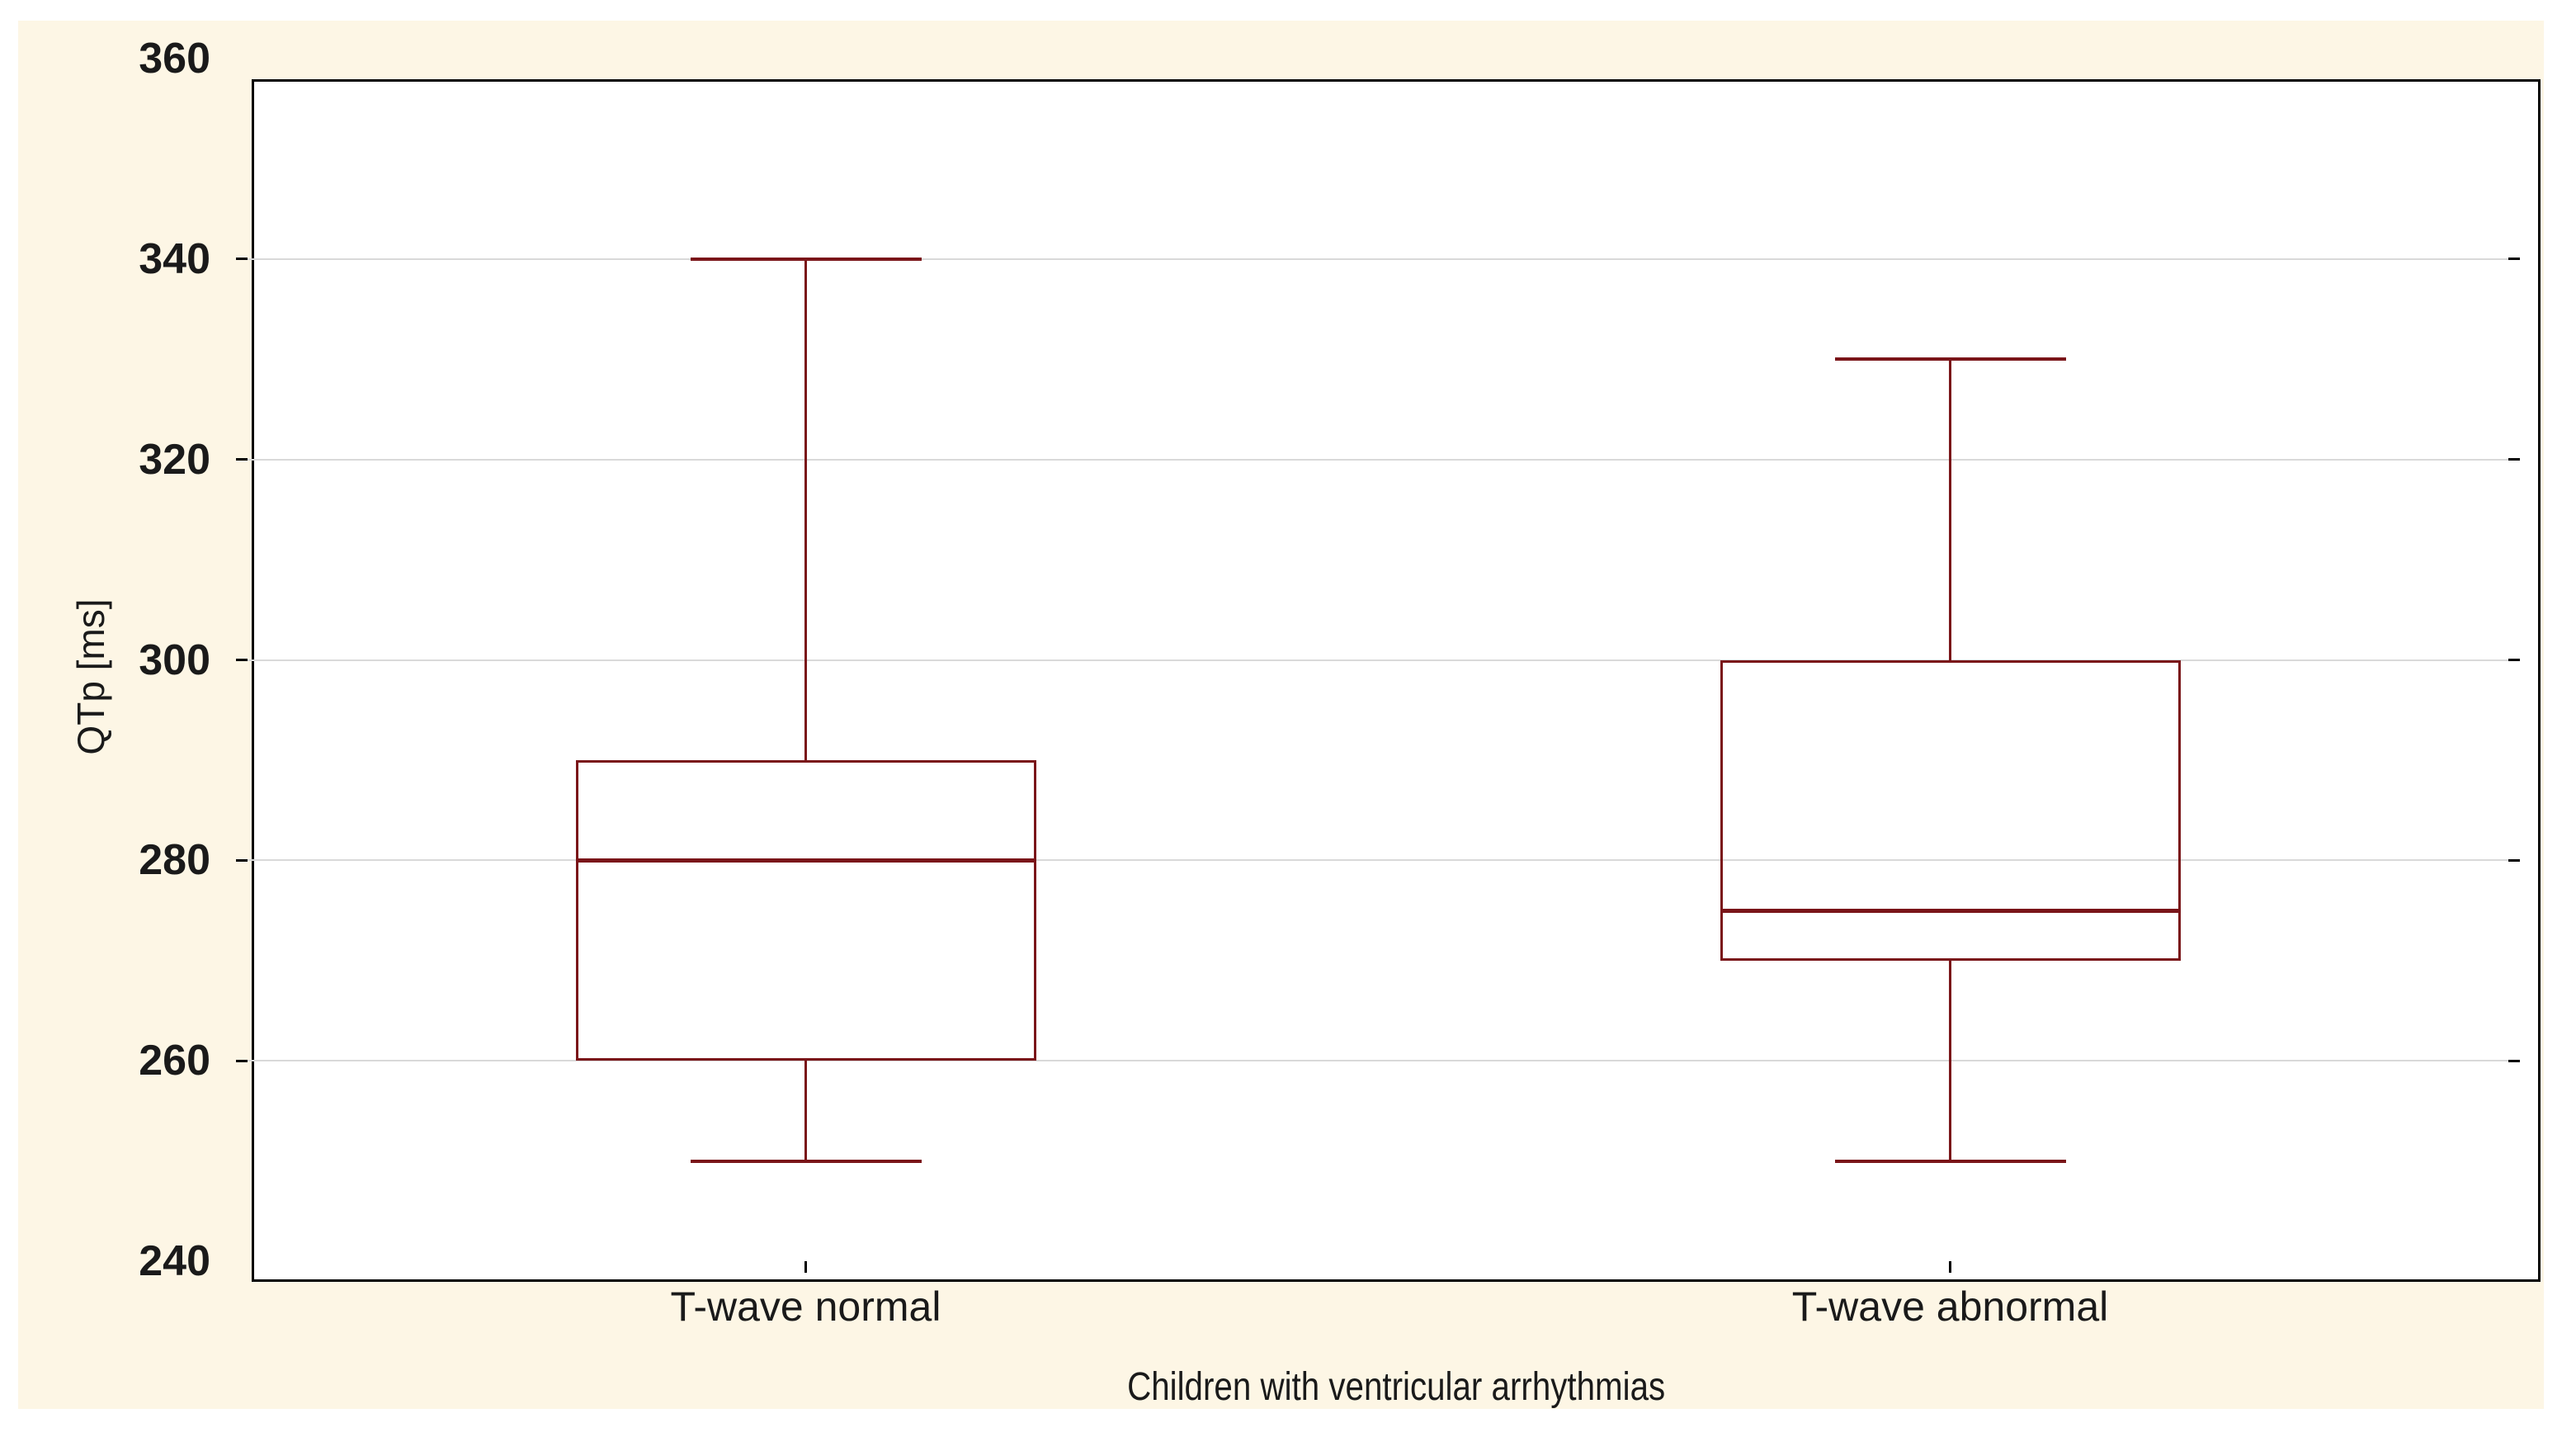 The width and height of the screenshot is (2576, 1437). I want to click on x-axis-title-text: Children with ventricular arrhythmias, so click(1396, 1387).